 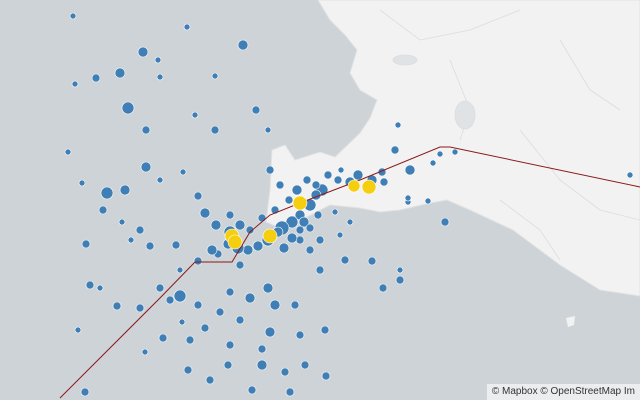 I want to click on osm-attribution-link: © OpenStreetMap, so click(x=581, y=391).